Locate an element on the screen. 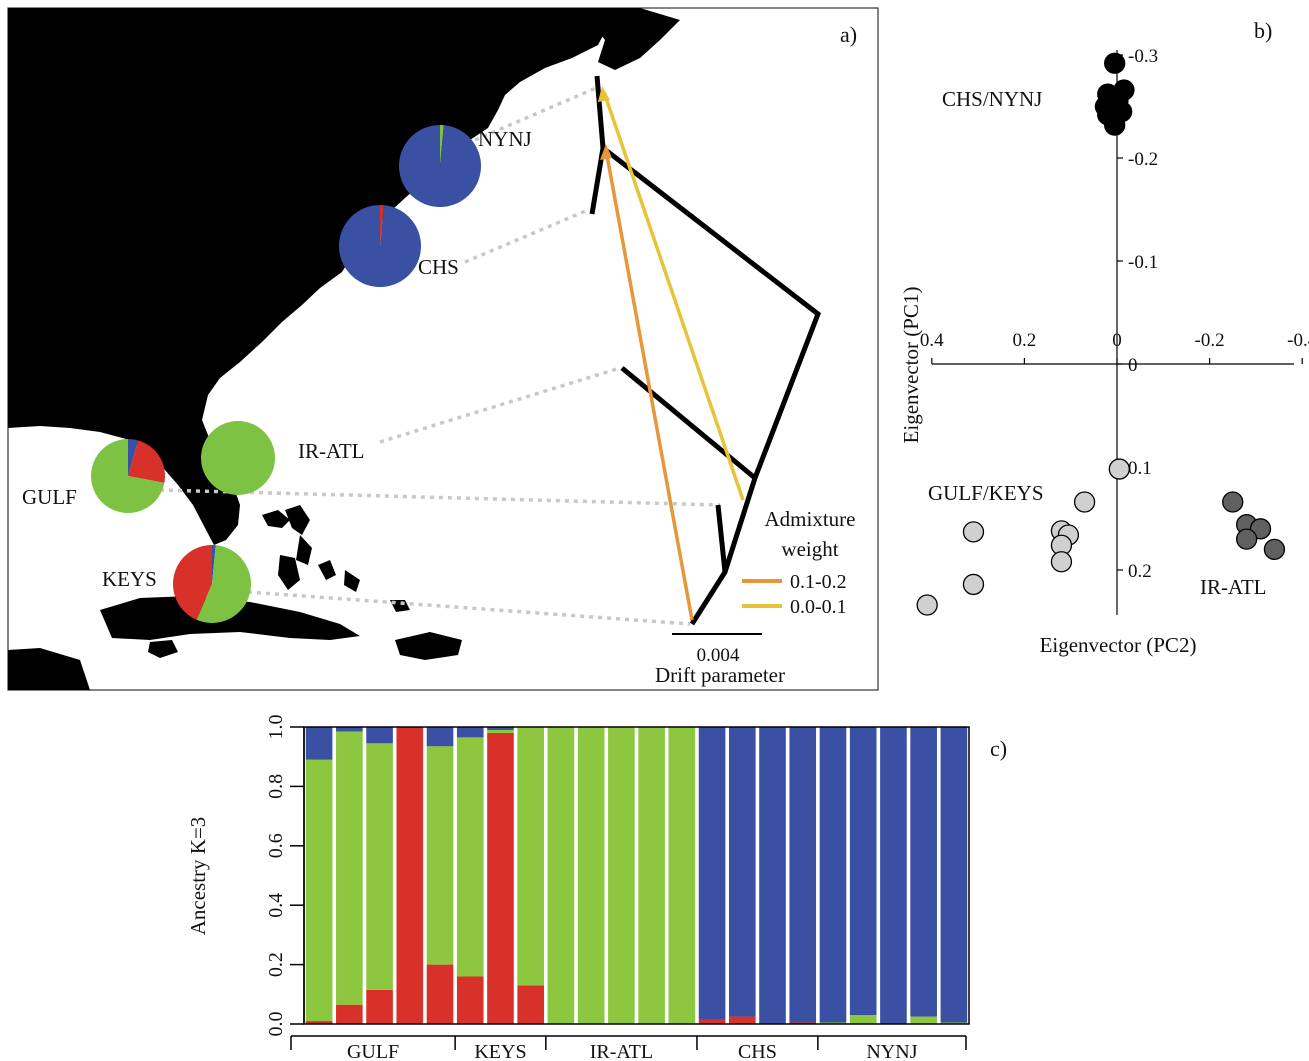 The width and height of the screenshot is (1309, 1061). jamaica-land is located at coordinates (163, 649).